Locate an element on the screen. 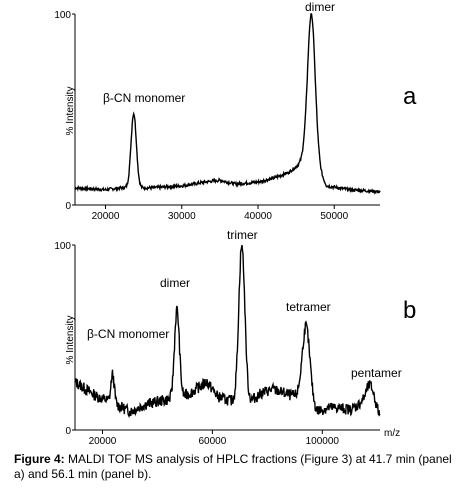 The height and width of the screenshot is (491, 461). panel-a-y-axis-label: % Intensity is located at coordinates (70, 111).